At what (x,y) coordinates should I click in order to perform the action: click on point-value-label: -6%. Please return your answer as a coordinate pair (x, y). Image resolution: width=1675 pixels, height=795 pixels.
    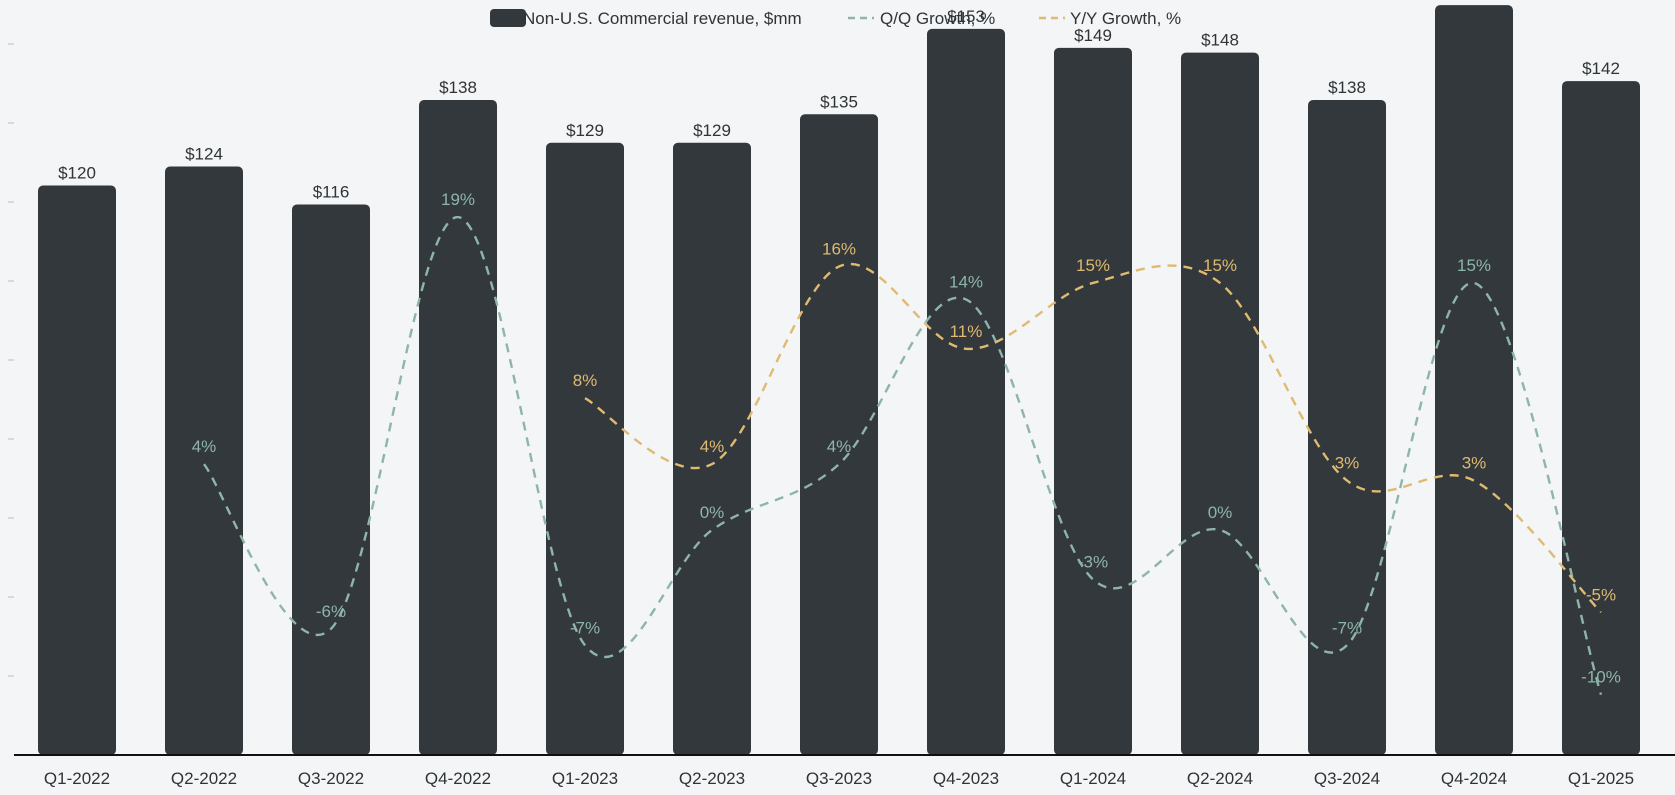
    Looking at the image, I should click on (331, 611).